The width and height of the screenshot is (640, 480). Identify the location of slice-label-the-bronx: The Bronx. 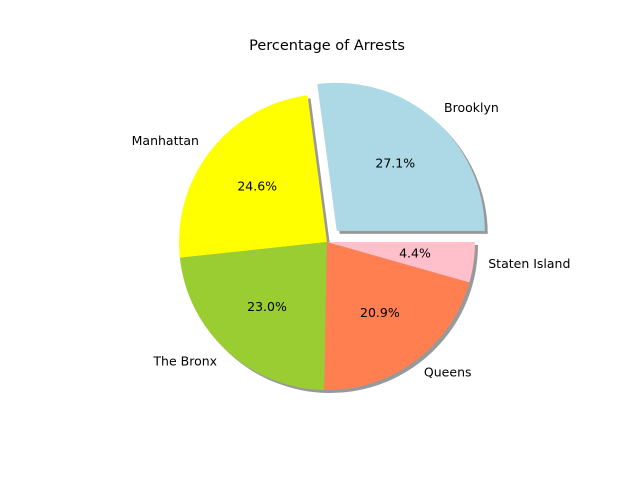
(184, 361).